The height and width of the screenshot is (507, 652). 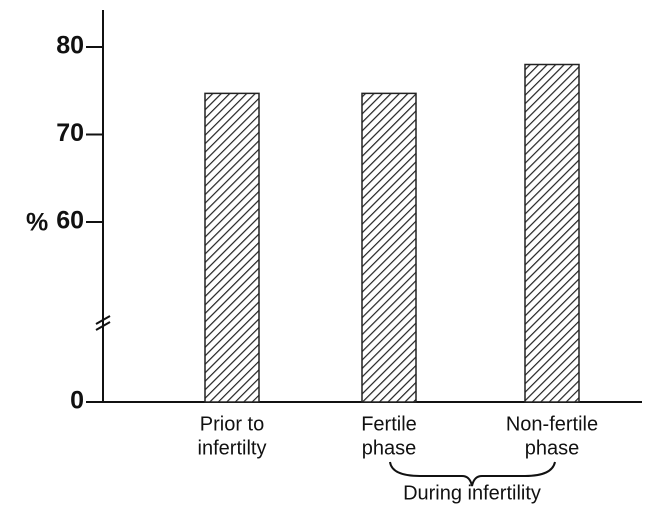 I want to click on x-tick-label: Fertile, so click(x=389, y=424).